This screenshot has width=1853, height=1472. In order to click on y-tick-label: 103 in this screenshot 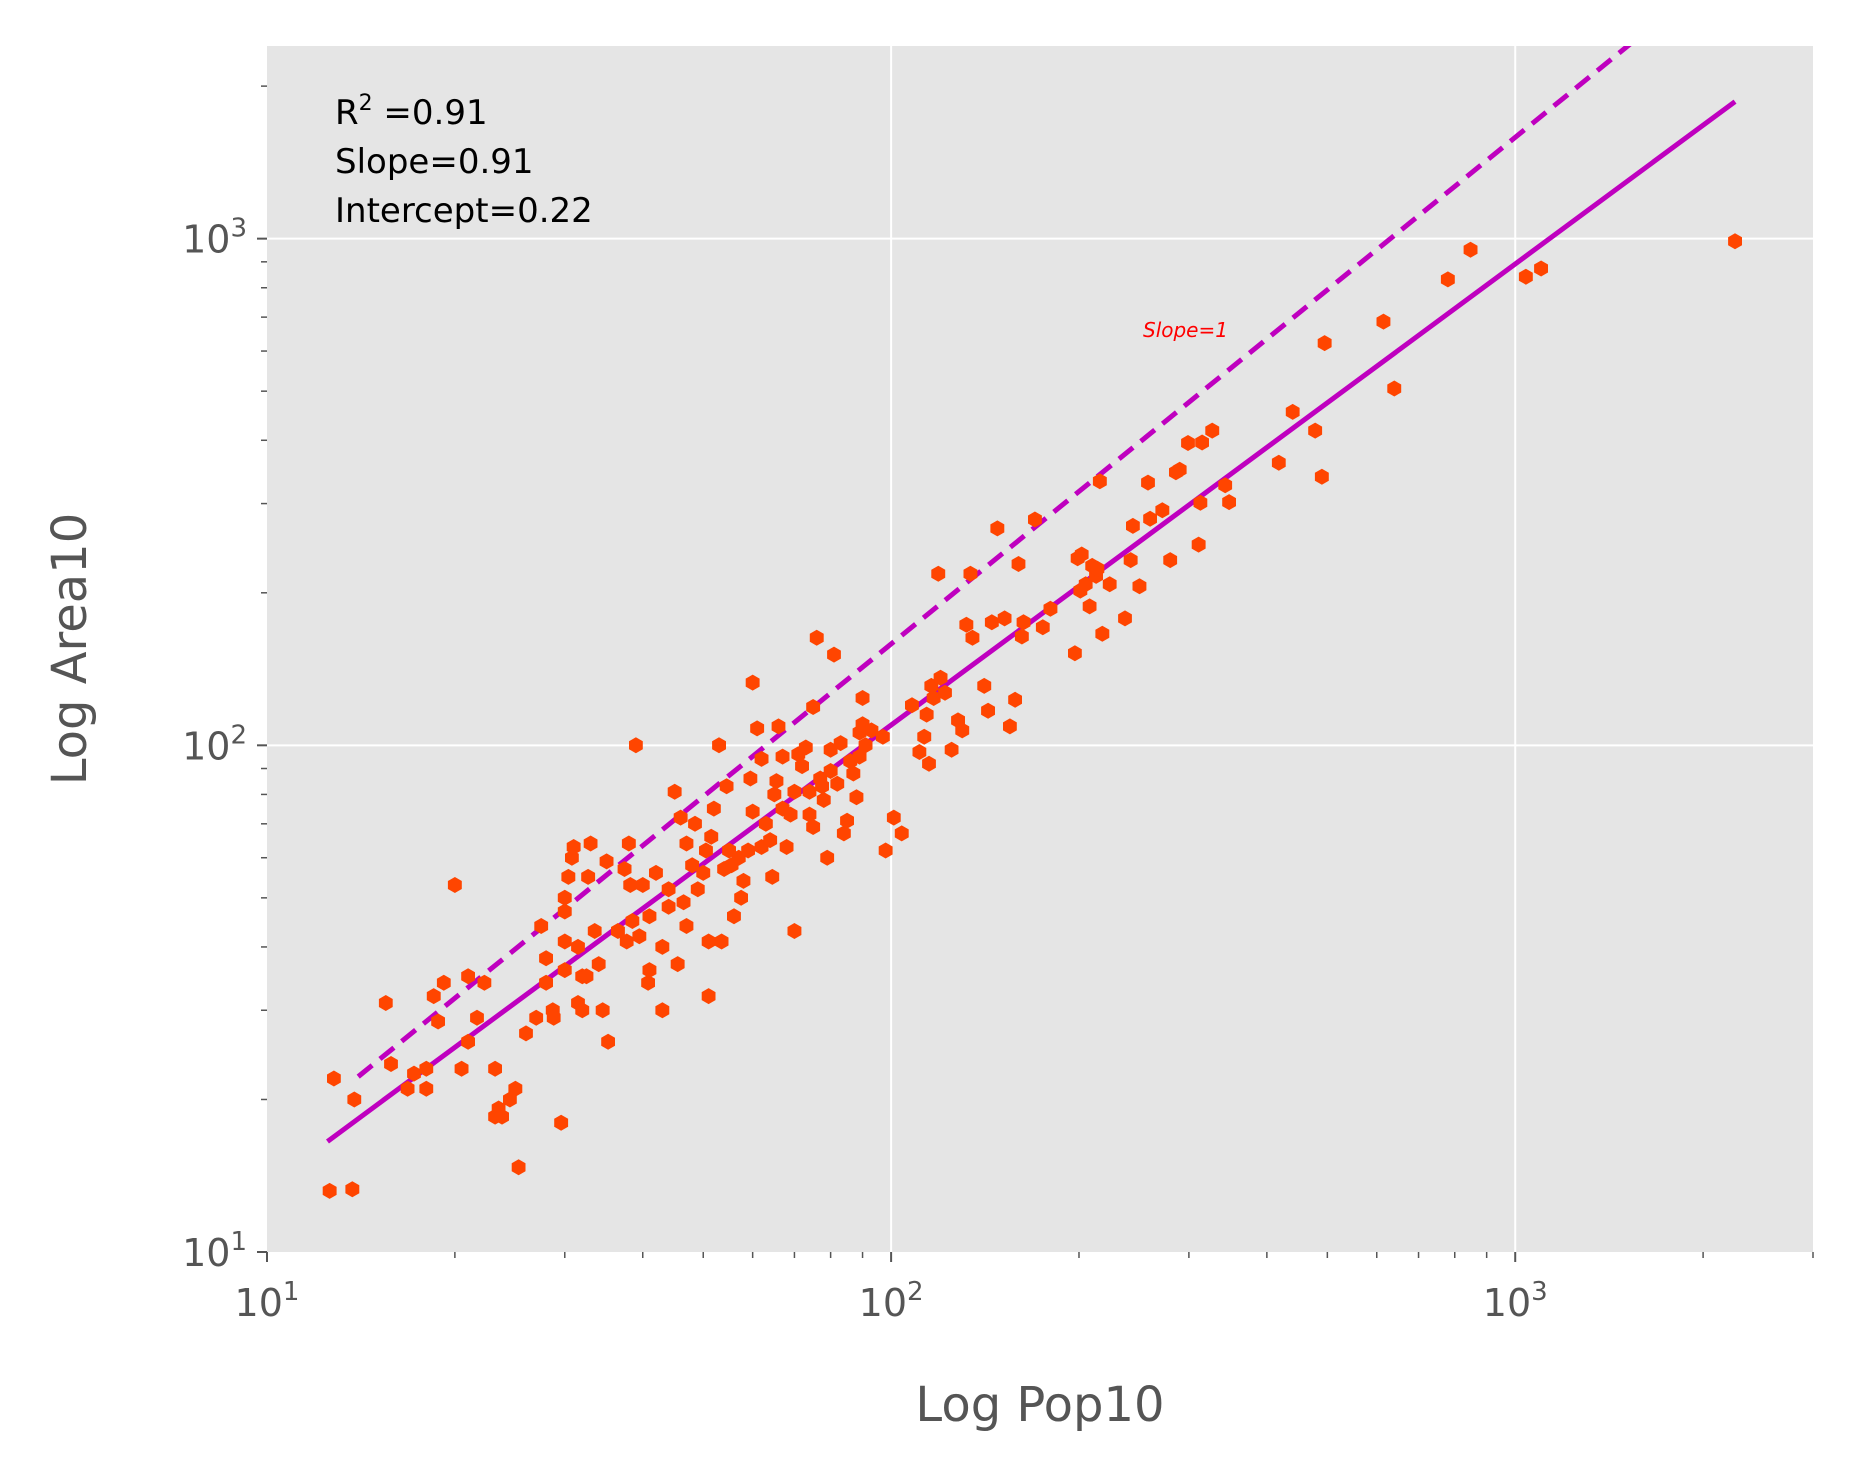, I will do `click(214, 238)`.